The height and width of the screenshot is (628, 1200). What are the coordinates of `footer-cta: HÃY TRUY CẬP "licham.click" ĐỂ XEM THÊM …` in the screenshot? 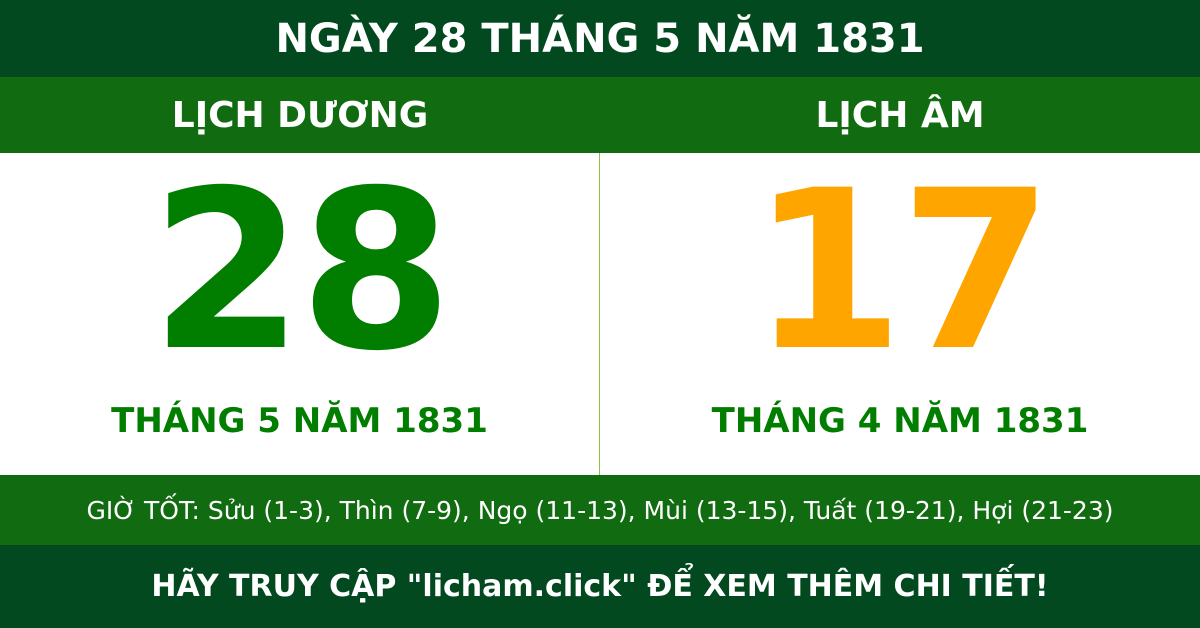 It's located at (600, 586).